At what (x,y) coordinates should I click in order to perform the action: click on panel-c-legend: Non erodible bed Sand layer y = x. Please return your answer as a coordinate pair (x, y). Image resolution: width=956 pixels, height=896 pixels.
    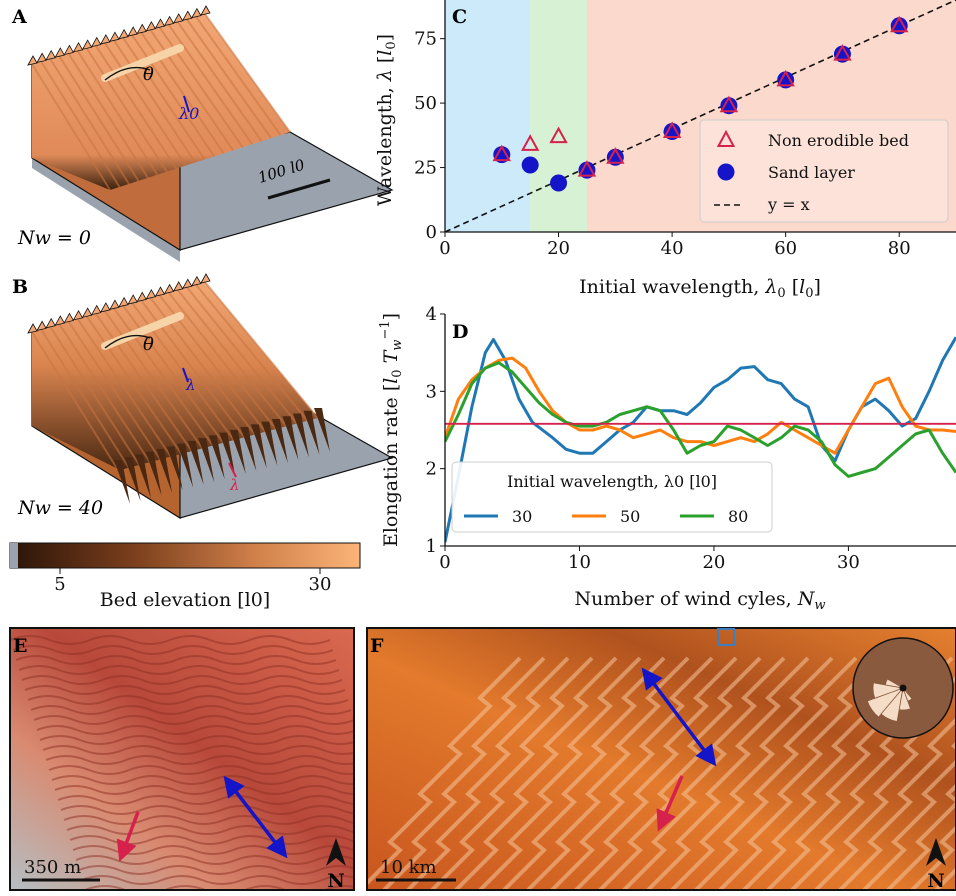
    Looking at the image, I should click on (824, 171).